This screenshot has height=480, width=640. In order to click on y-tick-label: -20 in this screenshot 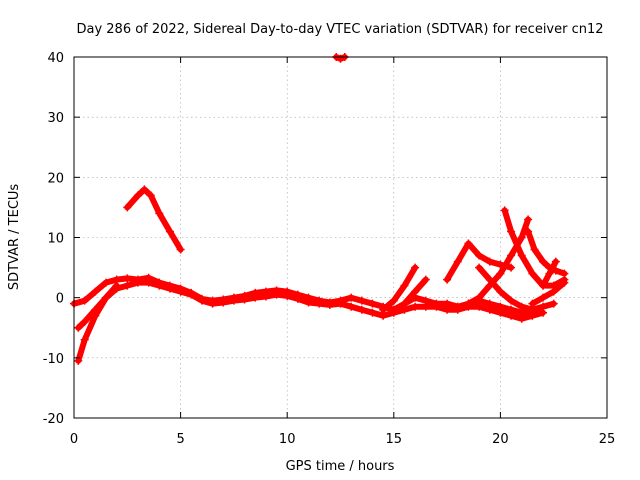, I will do `click(53, 419)`.